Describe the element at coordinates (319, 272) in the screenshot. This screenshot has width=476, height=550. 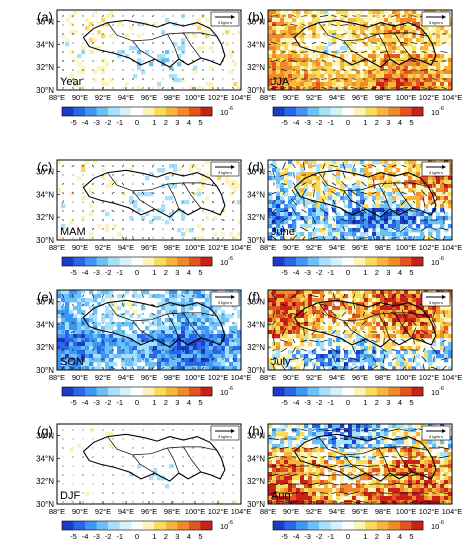
I see `colorbar-tick-label: -2` at that location.